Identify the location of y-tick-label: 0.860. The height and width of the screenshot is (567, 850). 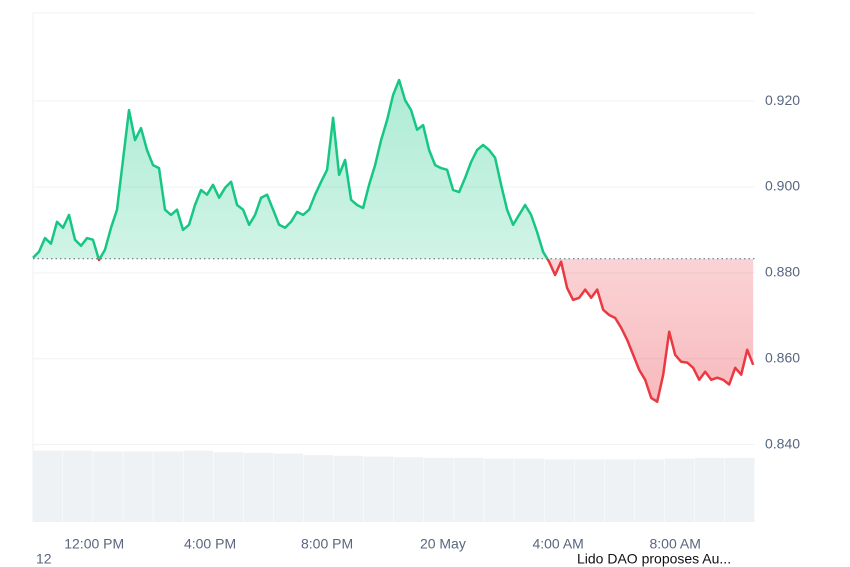
(782, 357).